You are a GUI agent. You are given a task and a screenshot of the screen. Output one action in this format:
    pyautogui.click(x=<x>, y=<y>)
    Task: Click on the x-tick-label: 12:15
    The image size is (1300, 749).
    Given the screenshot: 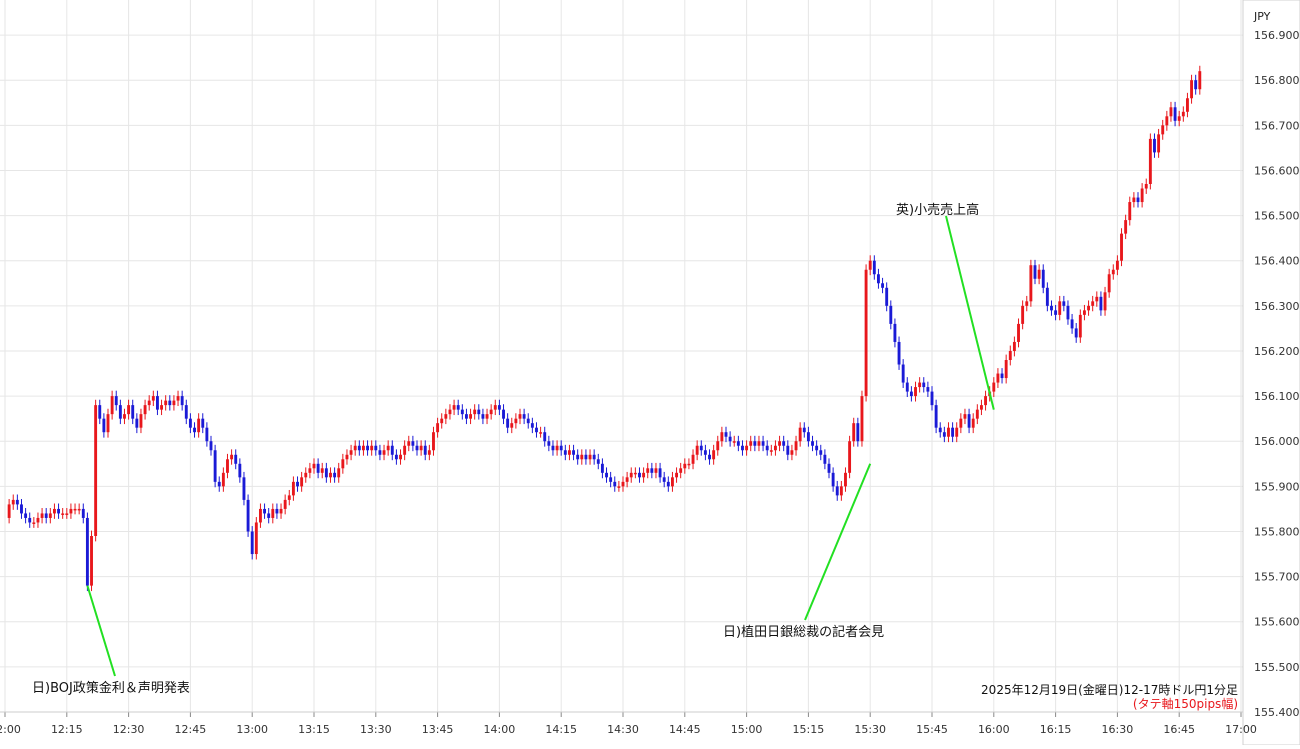 What is the action you would take?
    pyautogui.click(x=67, y=729)
    